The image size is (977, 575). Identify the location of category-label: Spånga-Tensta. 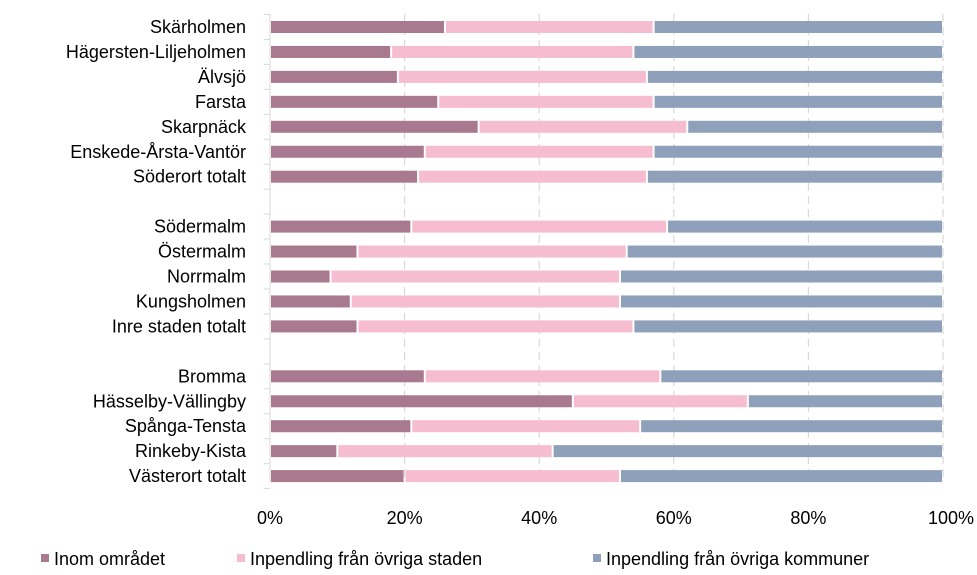
(186, 426).